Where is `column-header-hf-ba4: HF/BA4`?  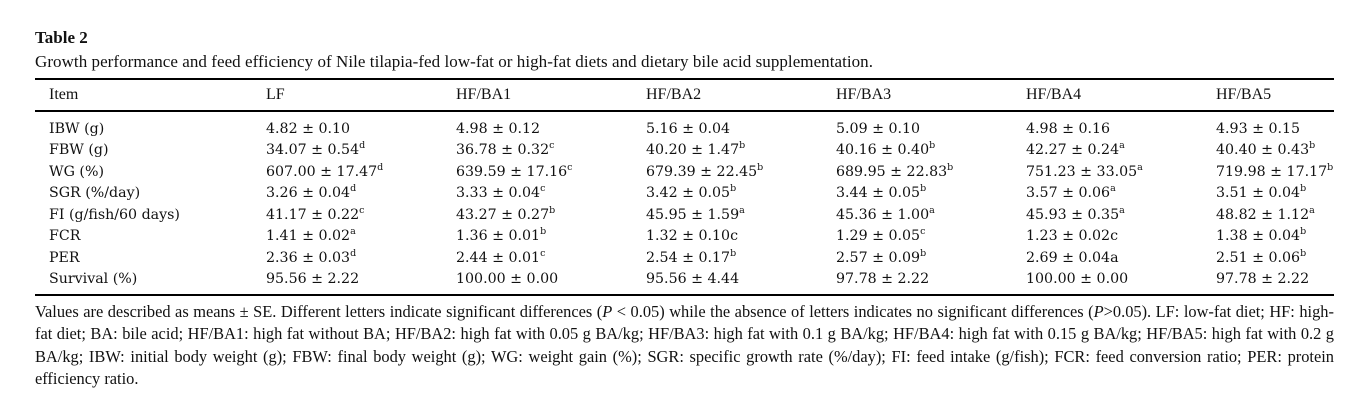
column-header-hf-ba4: HF/BA4 is located at coordinates (1054, 94).